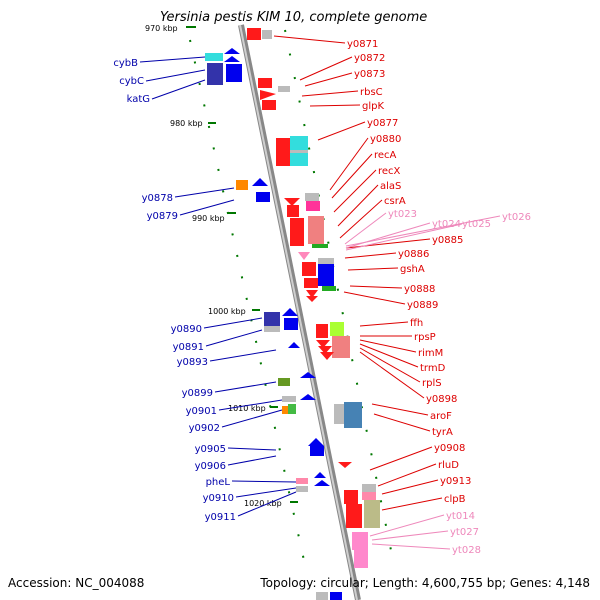 Image resolution: width=600 pixels, height=600 pixels. I want to click on gene-label-y0908: y0908, so click(449, 448).